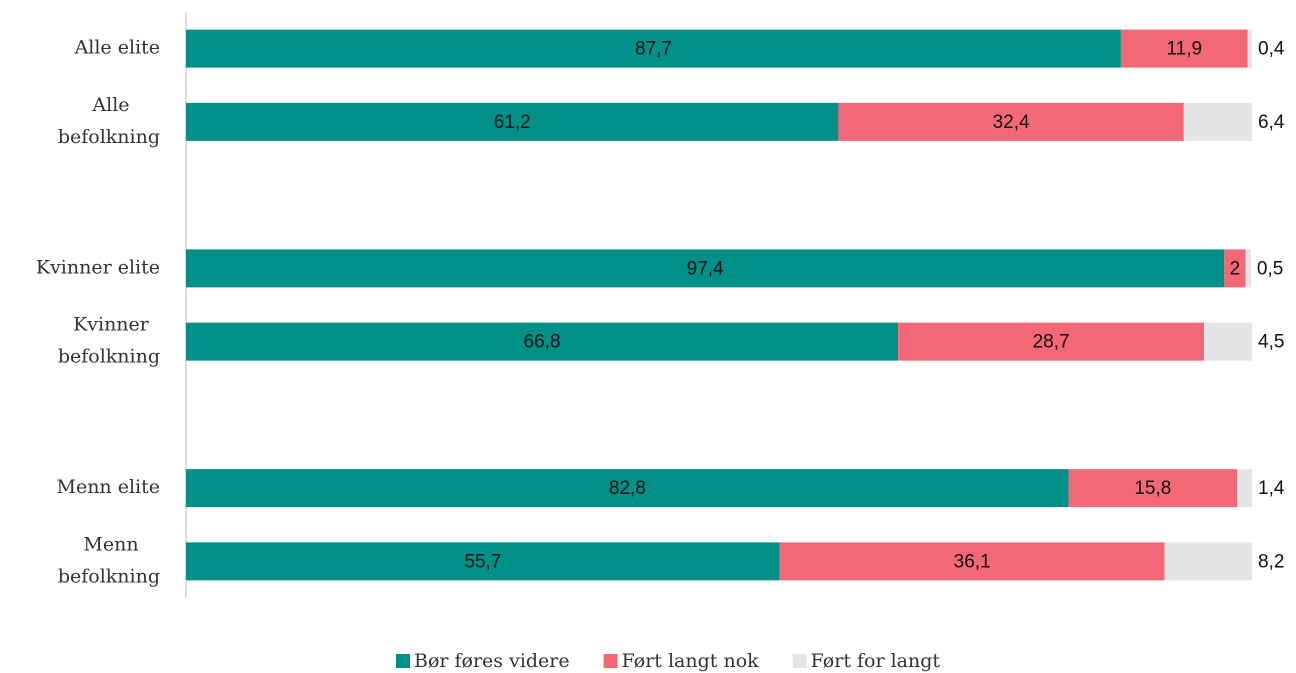  I want to click on y-tick-label: Alle befolkning, so click(109, 121).